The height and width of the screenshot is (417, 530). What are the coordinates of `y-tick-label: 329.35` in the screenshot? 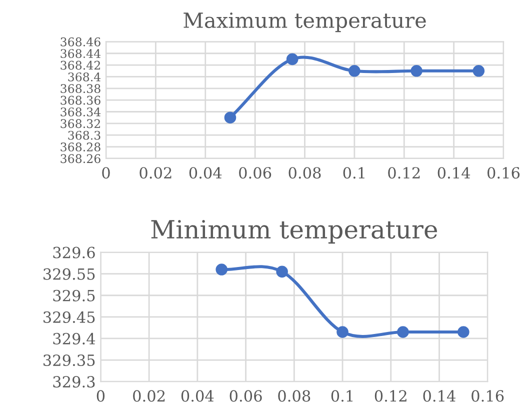 It's located at (69, 360).